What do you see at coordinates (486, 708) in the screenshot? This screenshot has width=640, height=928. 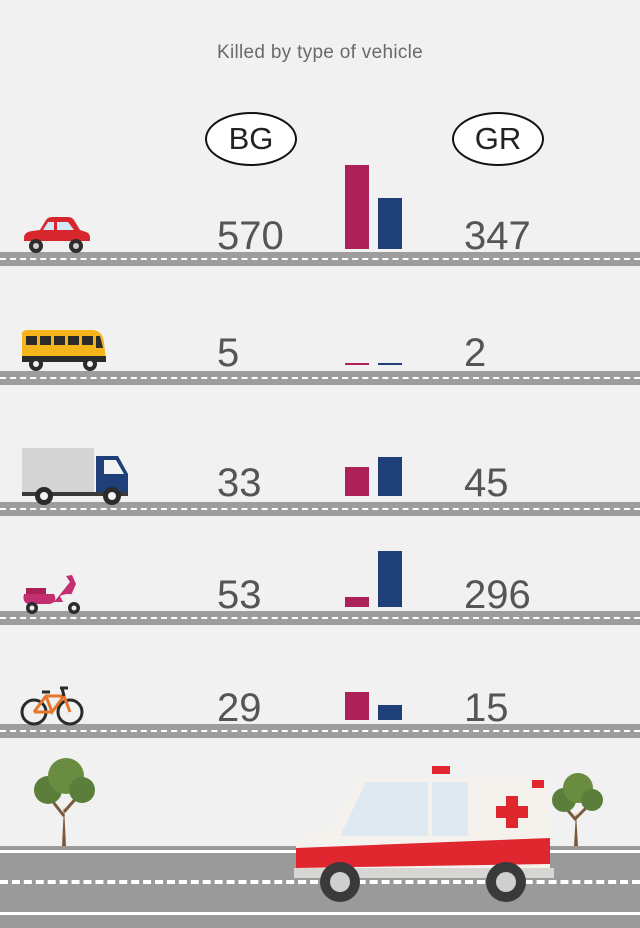 I see `value-gr-bicycle: 15` at bounding box center [486, 708].